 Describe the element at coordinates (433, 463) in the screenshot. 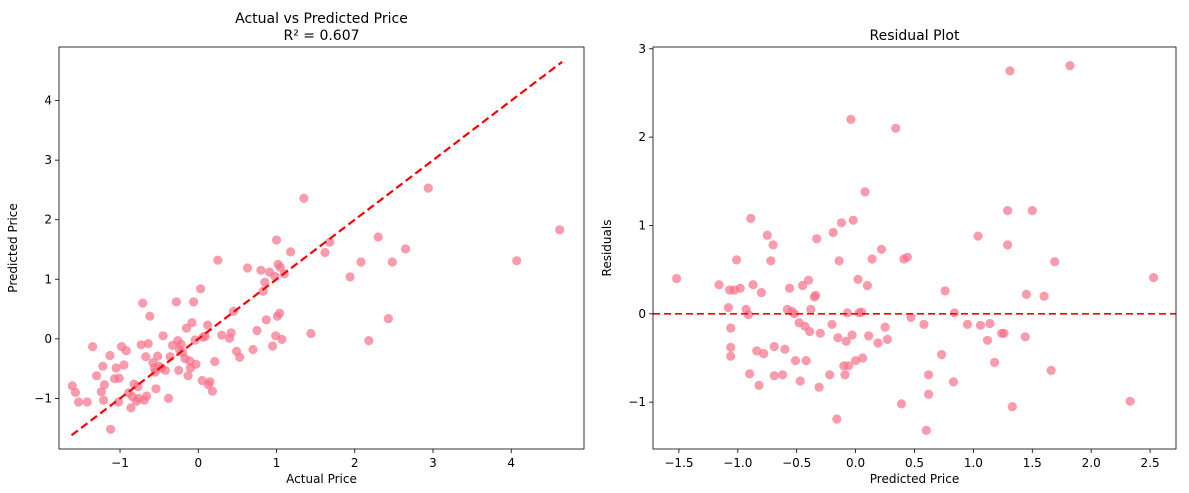

I see `x-tick-label: 3` at that location.